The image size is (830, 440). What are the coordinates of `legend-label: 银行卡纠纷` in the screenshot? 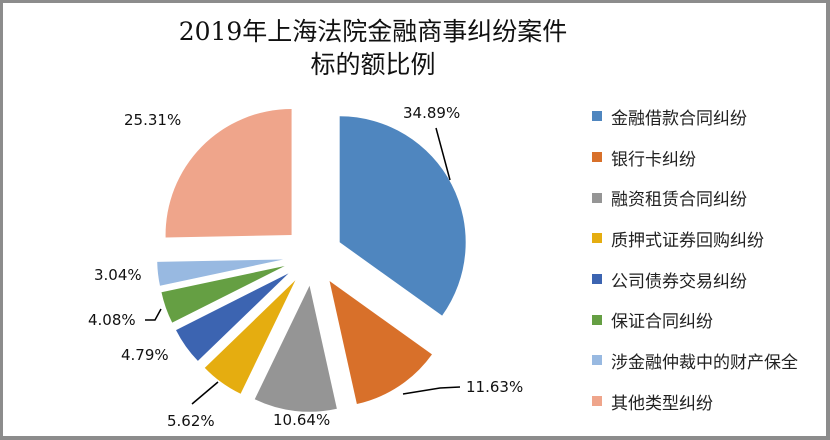 It's located at (653, 159).